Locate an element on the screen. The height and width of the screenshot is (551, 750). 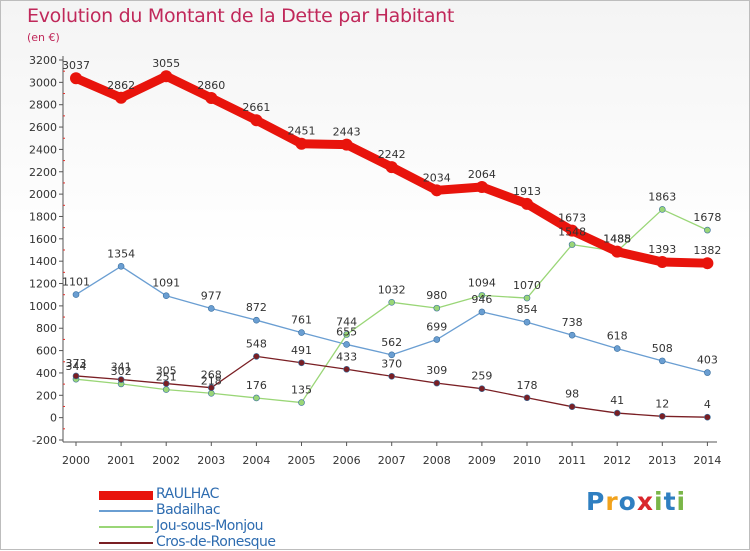
y-tick-label: 0 is located at coordinates (53, 418).